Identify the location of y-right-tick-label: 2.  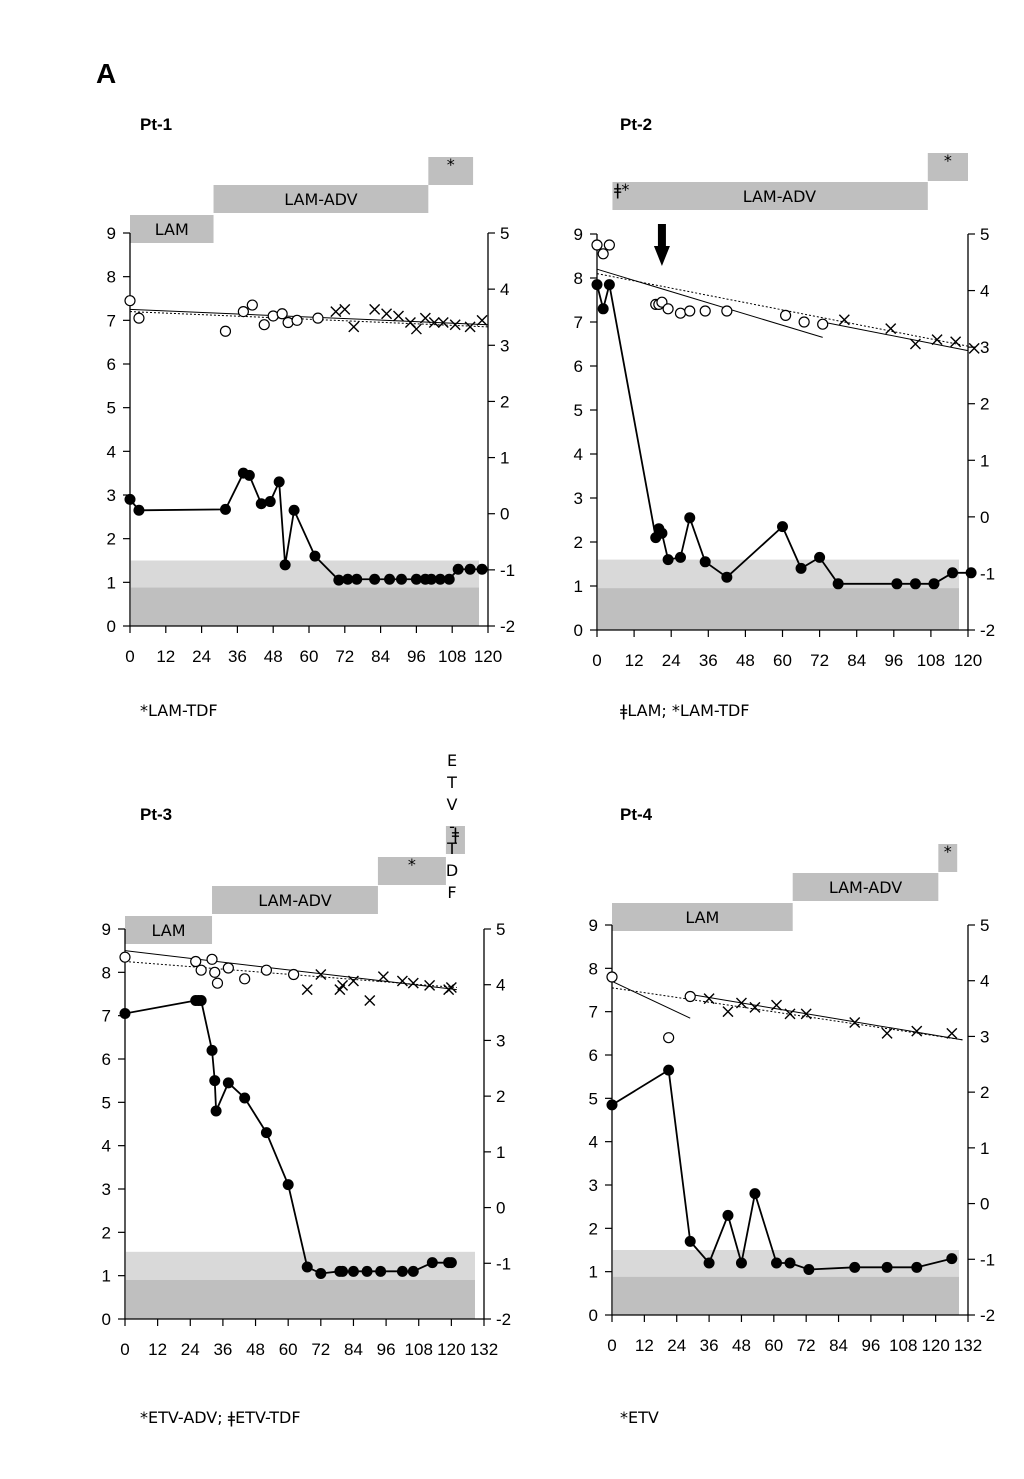
(984, 404).